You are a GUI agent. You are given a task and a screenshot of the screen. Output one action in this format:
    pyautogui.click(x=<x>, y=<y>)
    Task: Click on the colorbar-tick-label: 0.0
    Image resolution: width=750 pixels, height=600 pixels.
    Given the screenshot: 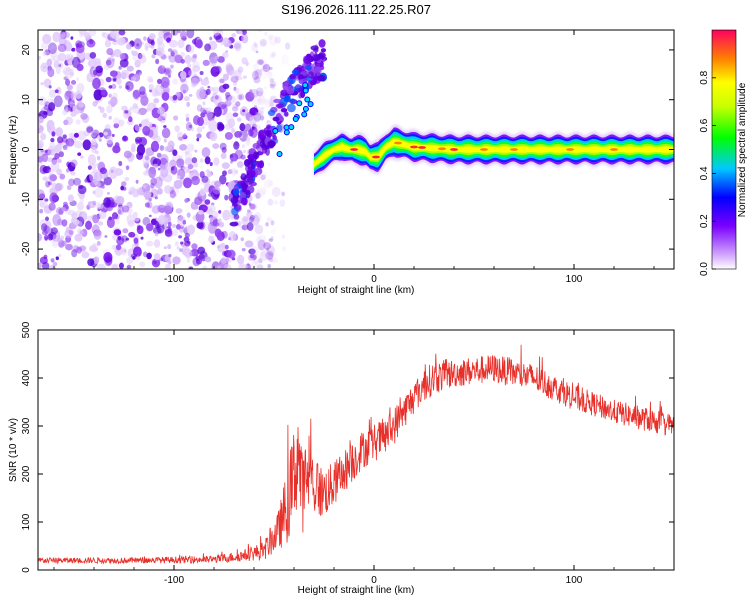 What is the action you would take?
    pyautogui.click(x=704, y=269)
    